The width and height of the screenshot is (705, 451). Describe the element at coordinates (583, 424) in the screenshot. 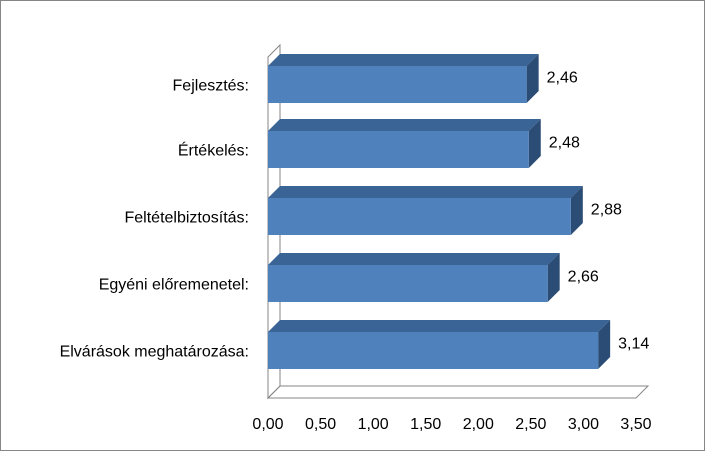

I see `x-tick-label: 3,00` at that location.